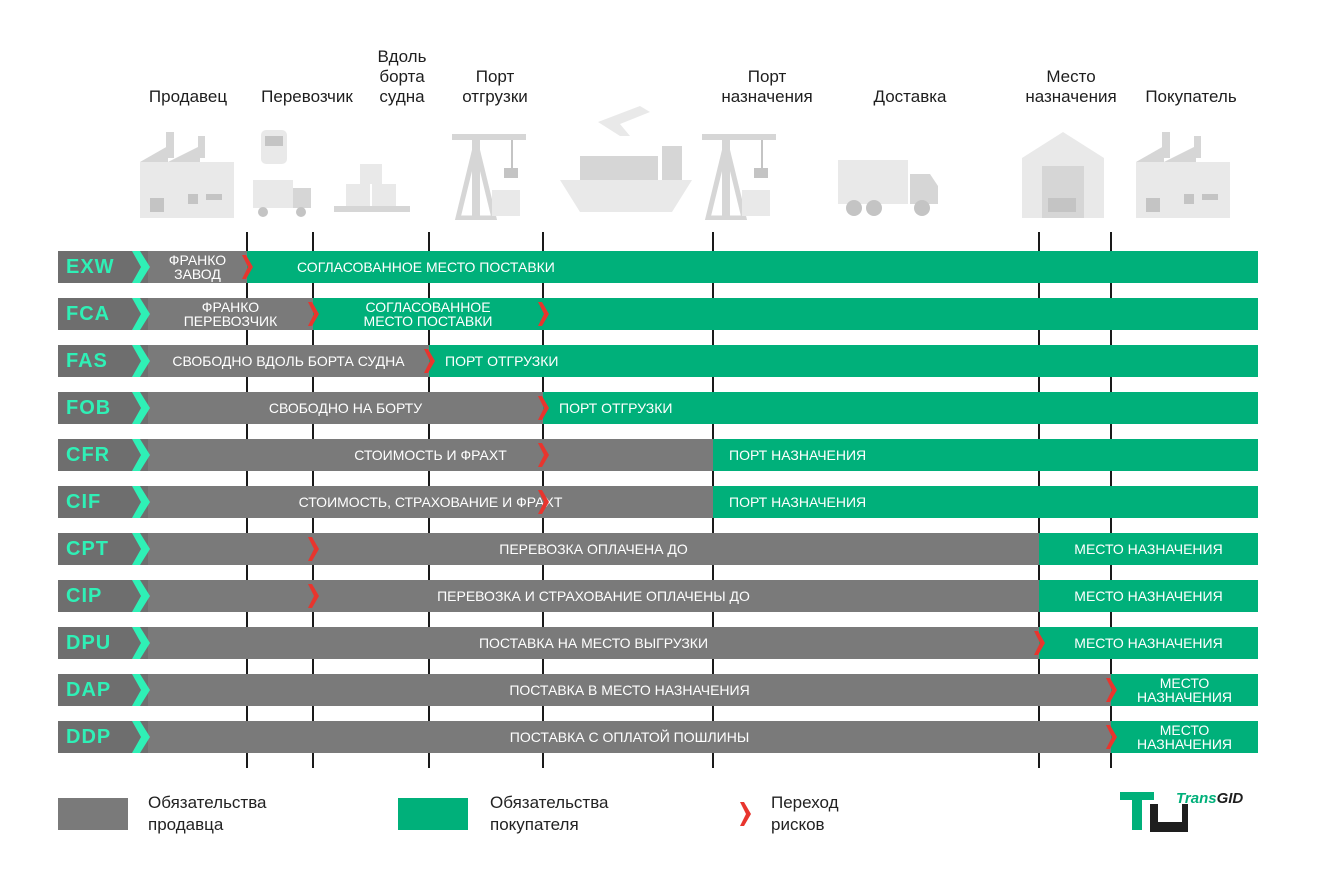 The height and width of the screenshot is (875, 1320). What do you see at coordinates (90, 267) in the screenshot?
I see `incoterm-code-text: EXW` at bounding box center [90, 267].